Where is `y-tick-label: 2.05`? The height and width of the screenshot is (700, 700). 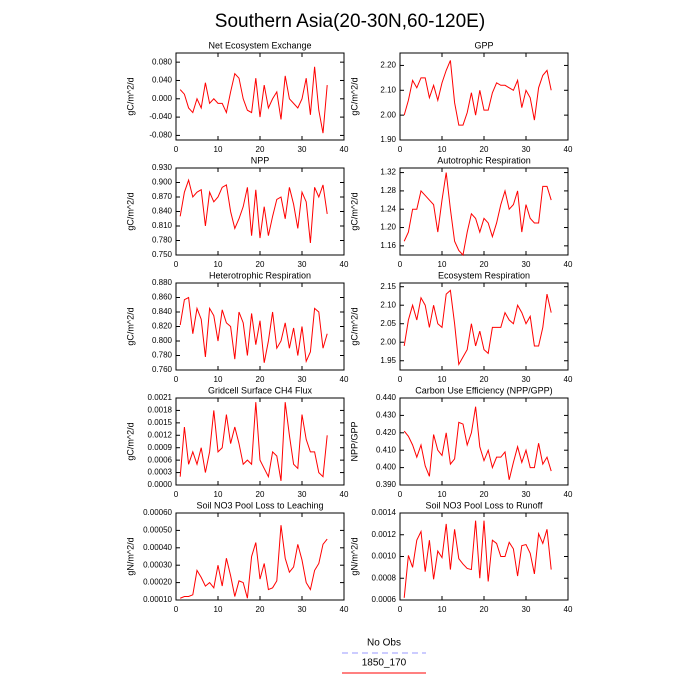
y-tick-label: 2.05 is located at coordinates (388, 323).